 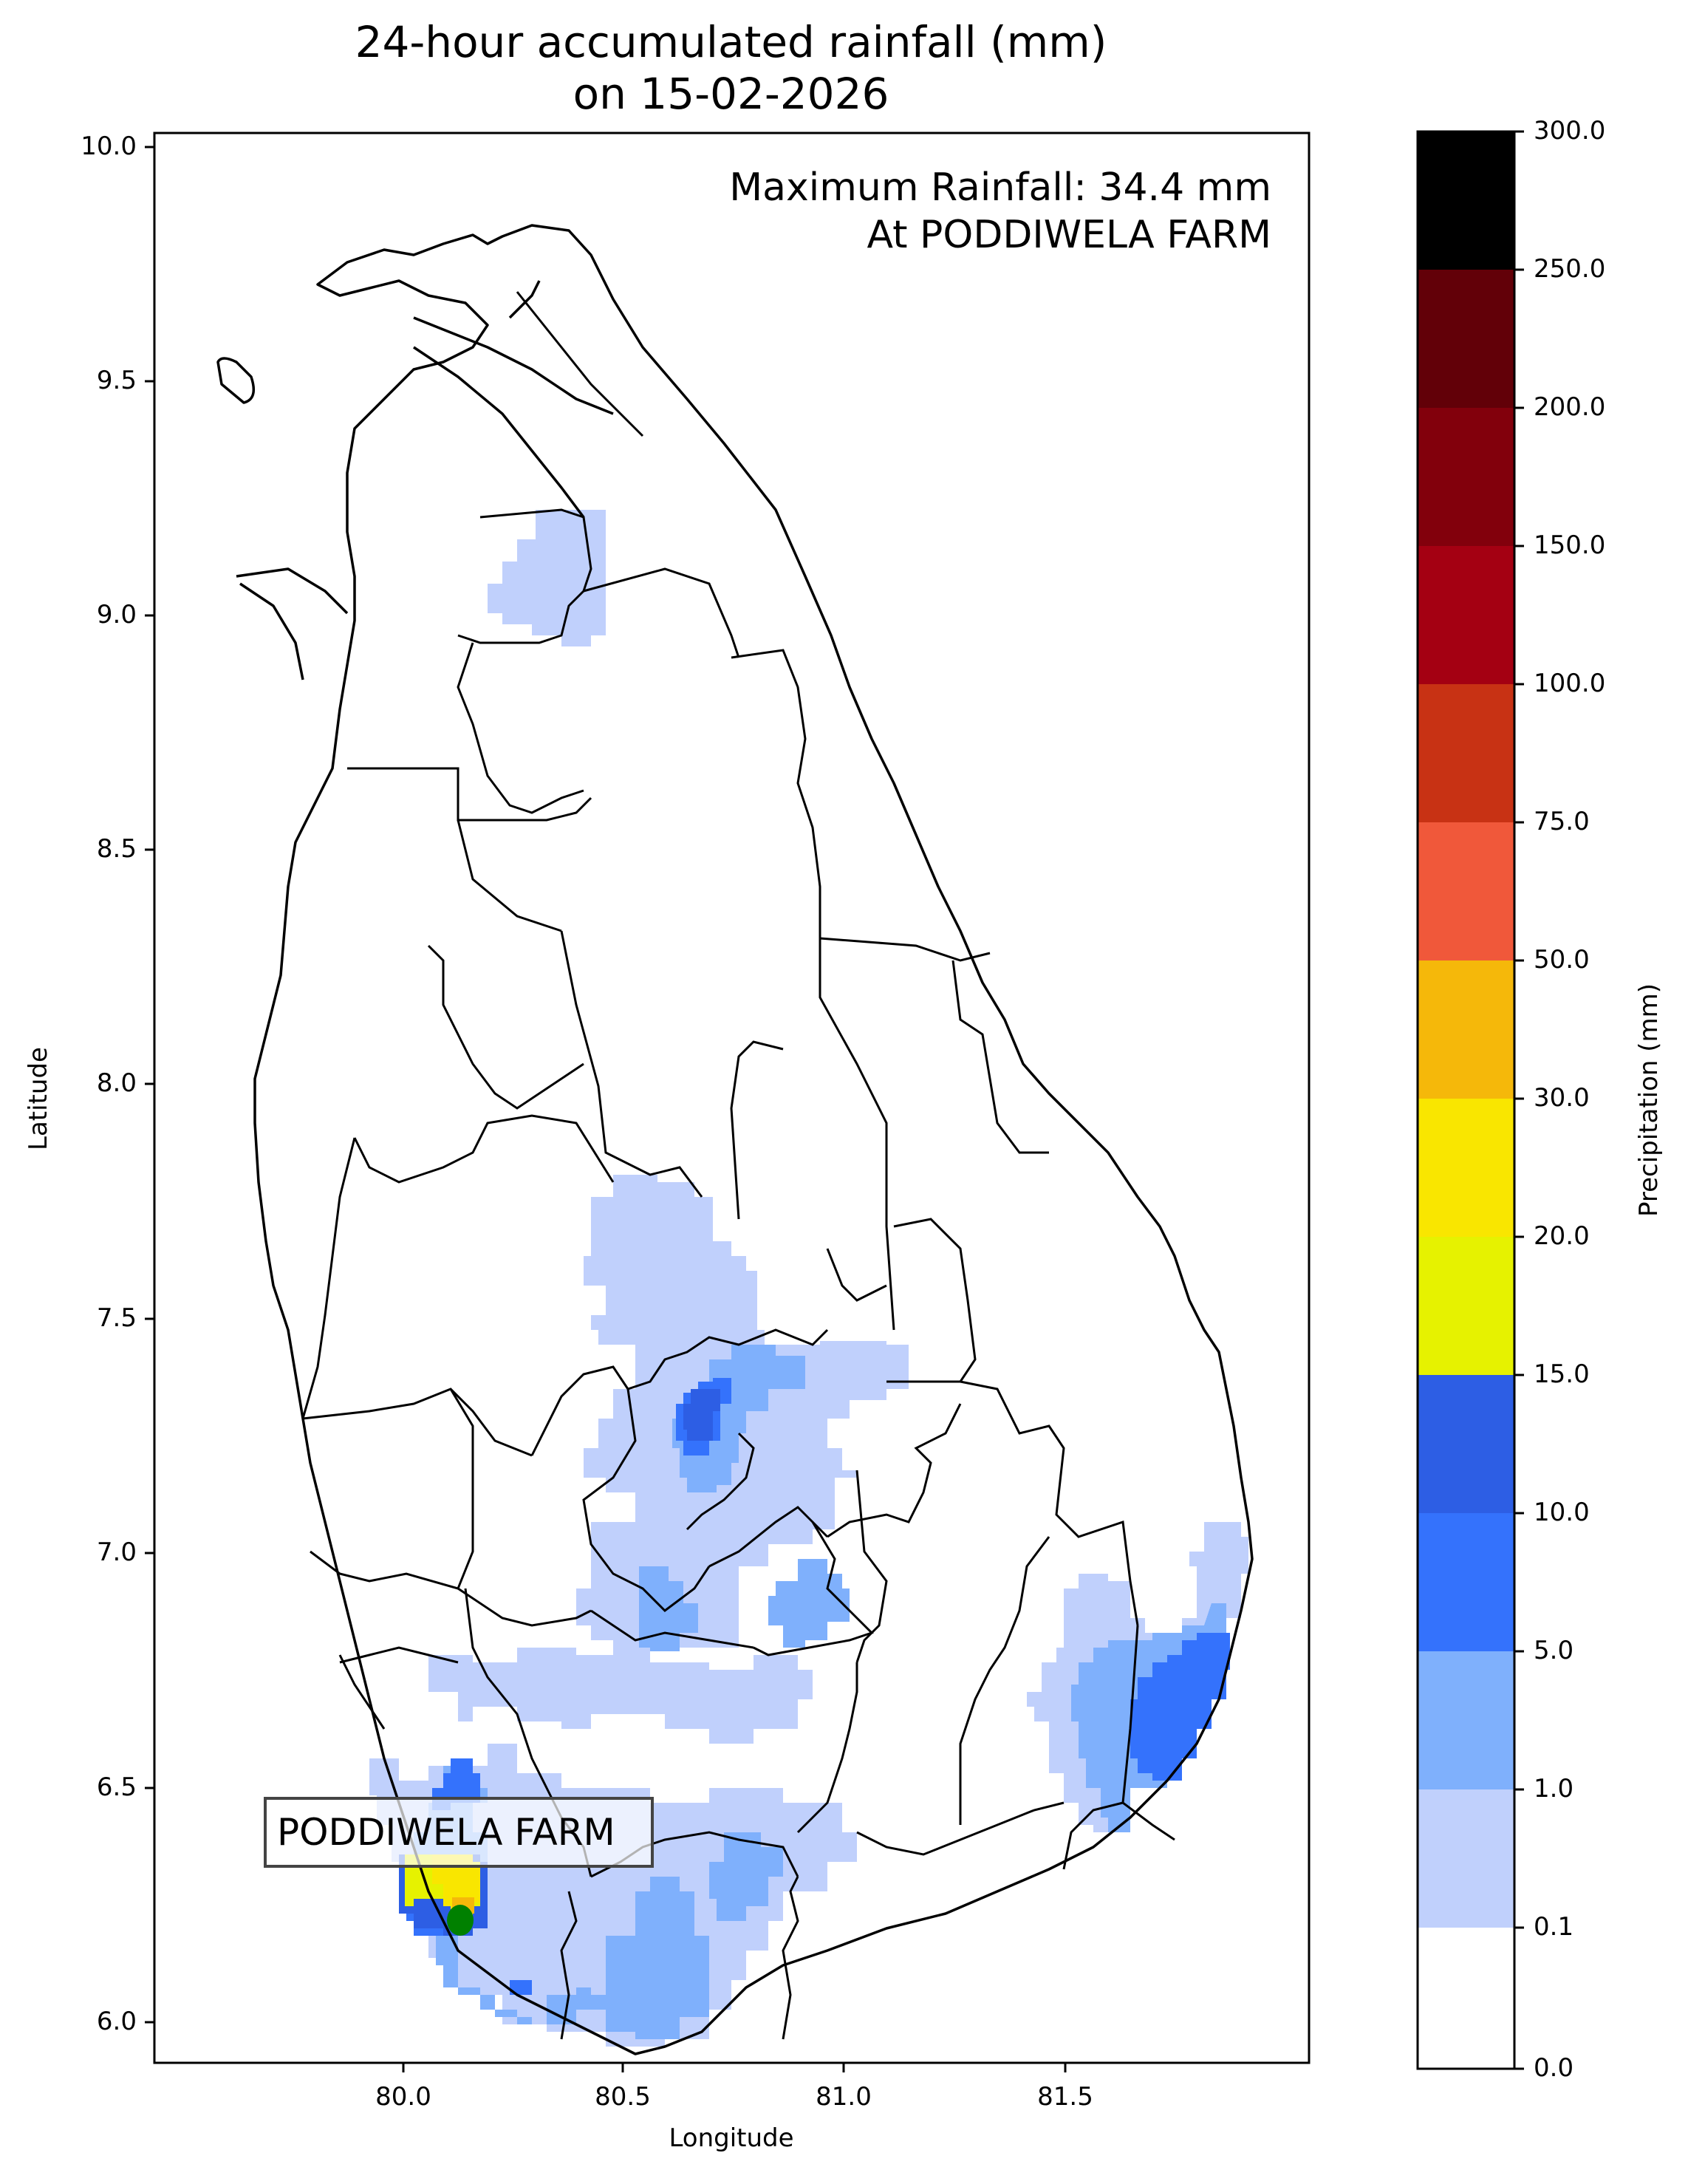 What do you see at coordinates (149, 1085) in the screenshot?
I see `y-ticks` at bounding box center [149, 1085].